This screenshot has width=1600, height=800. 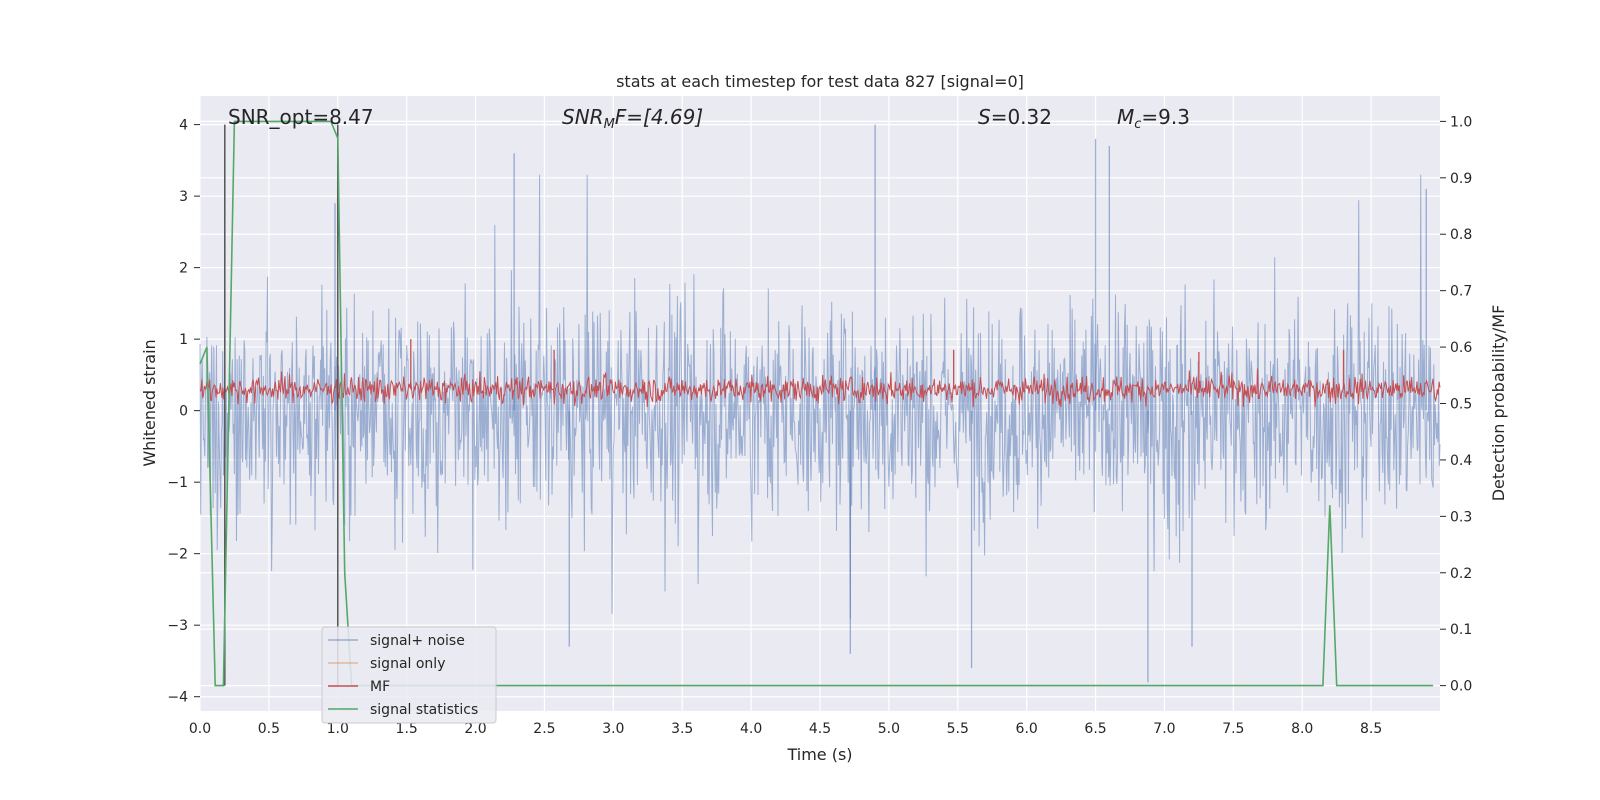 I want to click on y-tick-label-0: 4, so click(x=183, y=126).